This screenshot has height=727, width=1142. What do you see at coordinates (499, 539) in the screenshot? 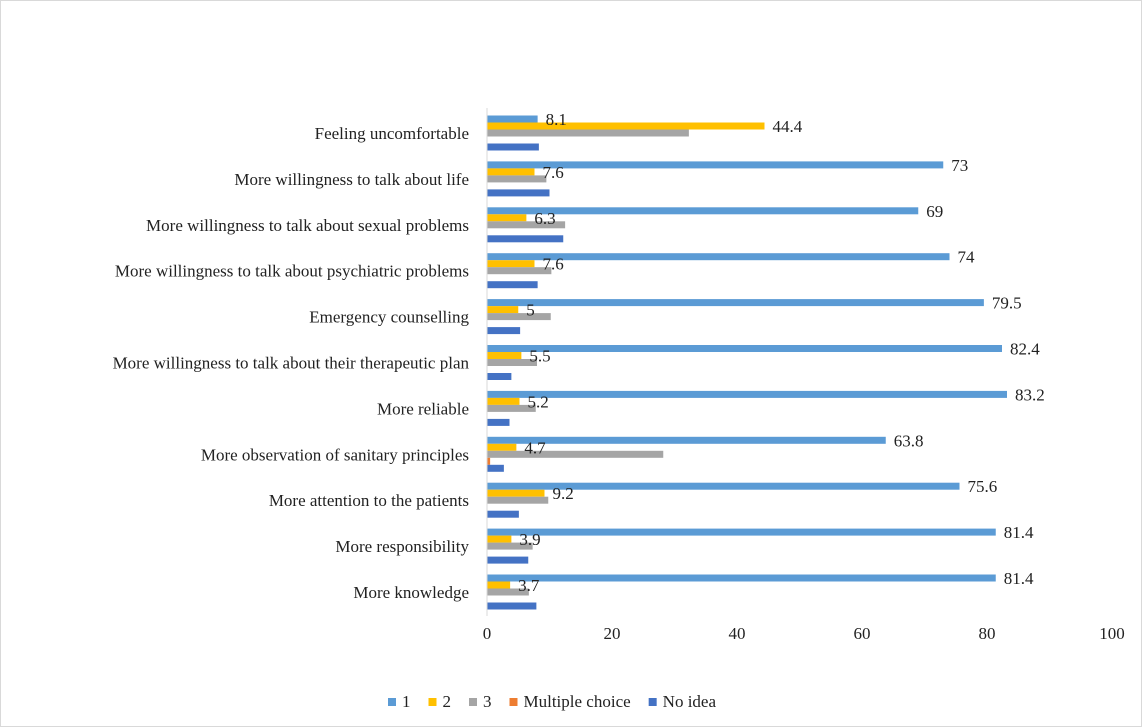
I see `bar-2-more-responsibility` at bounding box center [499, 539].